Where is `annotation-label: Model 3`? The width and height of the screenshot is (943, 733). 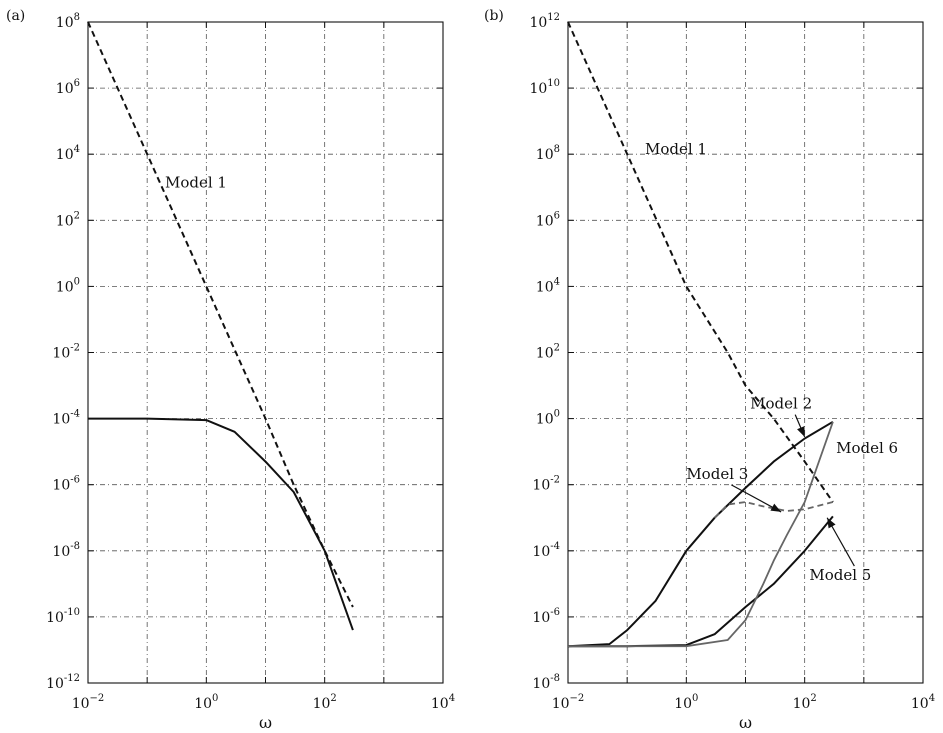
annotation-label: Model 3 is located at coordinates (717, 474).